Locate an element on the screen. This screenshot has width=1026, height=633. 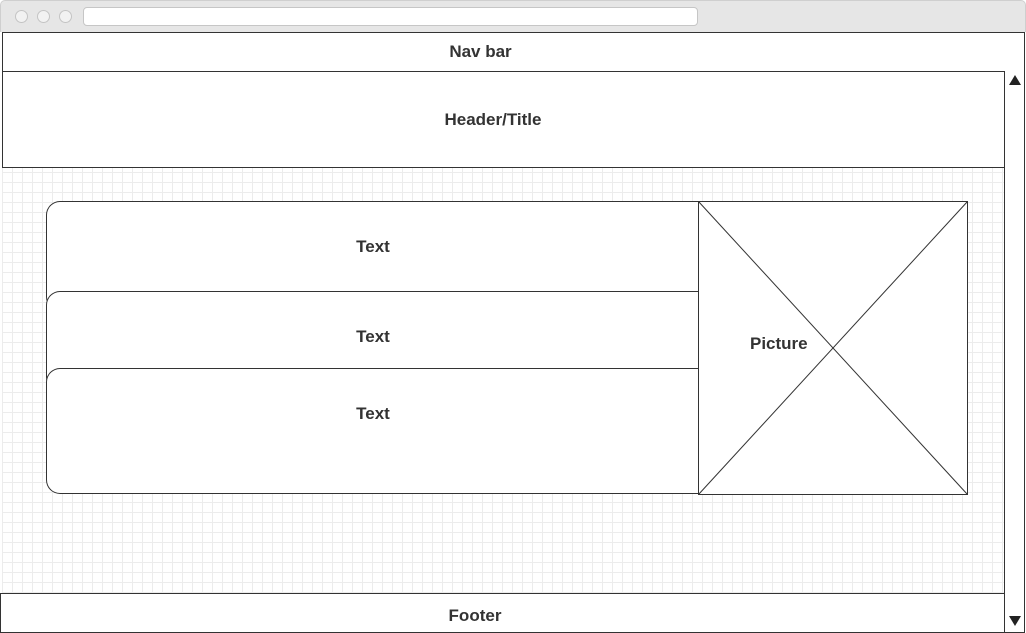
header-title-label: Header/Title is located at coordinates (493, 119).